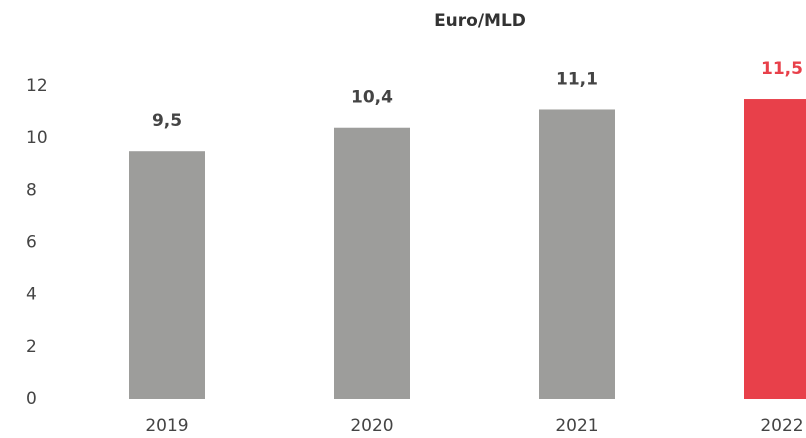 The image size is (806, 438). I want to click on y-tick-label: 6, so click(31, 243).